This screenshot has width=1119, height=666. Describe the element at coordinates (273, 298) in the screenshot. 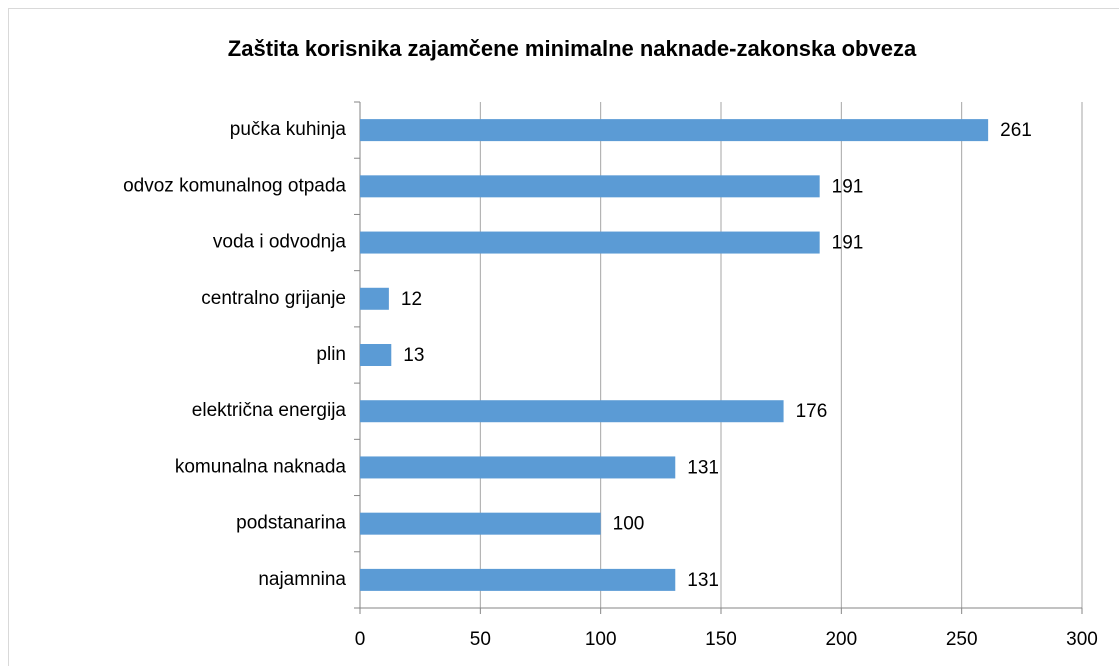

I see `y-tick-label: centralno grijanje` at that location.